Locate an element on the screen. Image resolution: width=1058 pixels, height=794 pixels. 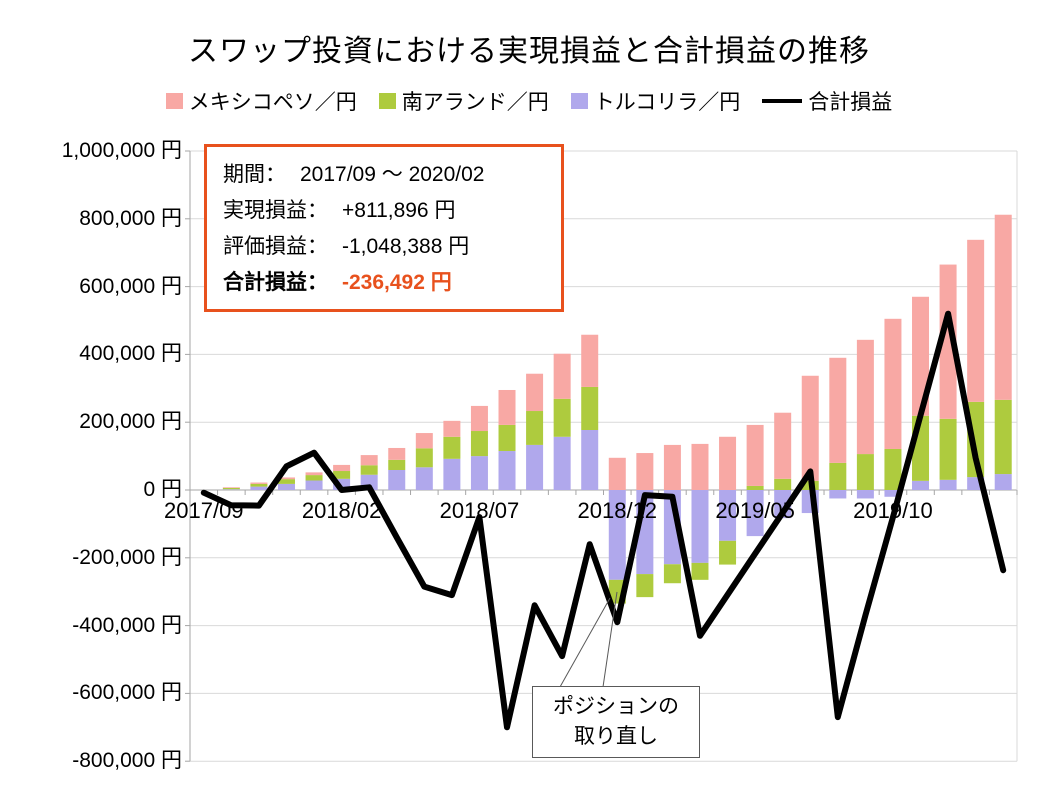
legend: メキシコペソ／円 南アランド／円 トルコリラ／円 合計損益 is located at coordinates (529, 101).